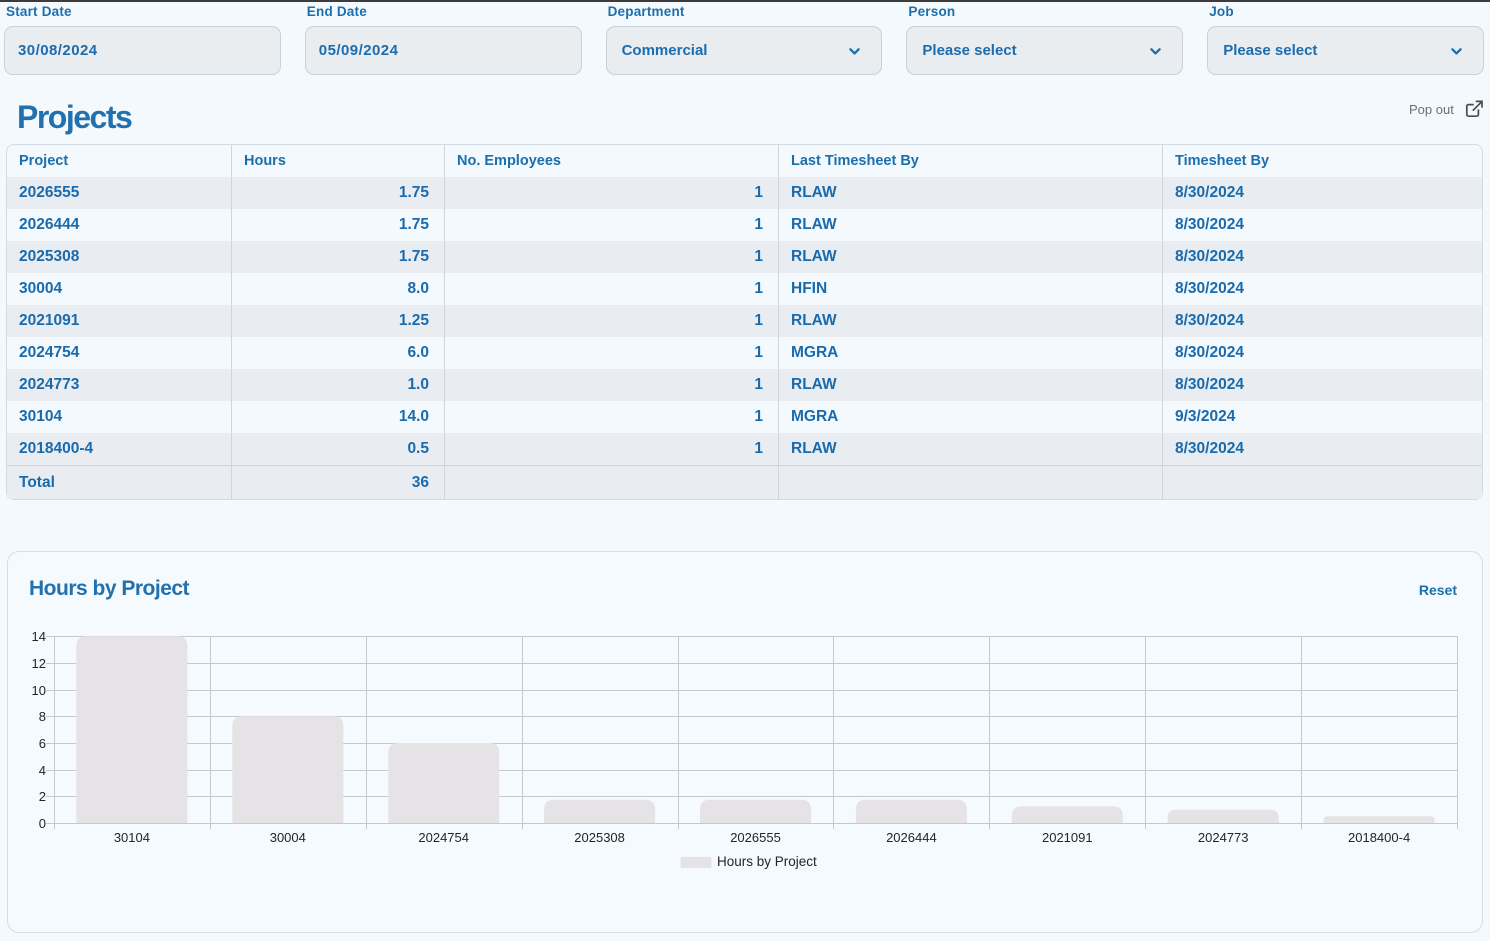 The height and width of the screenshot is (941, 1490). What do you see at coordinates (767, 861) in the screenshot?
I see `svg-text: Hours by Project` at bounding box center [767, 861].